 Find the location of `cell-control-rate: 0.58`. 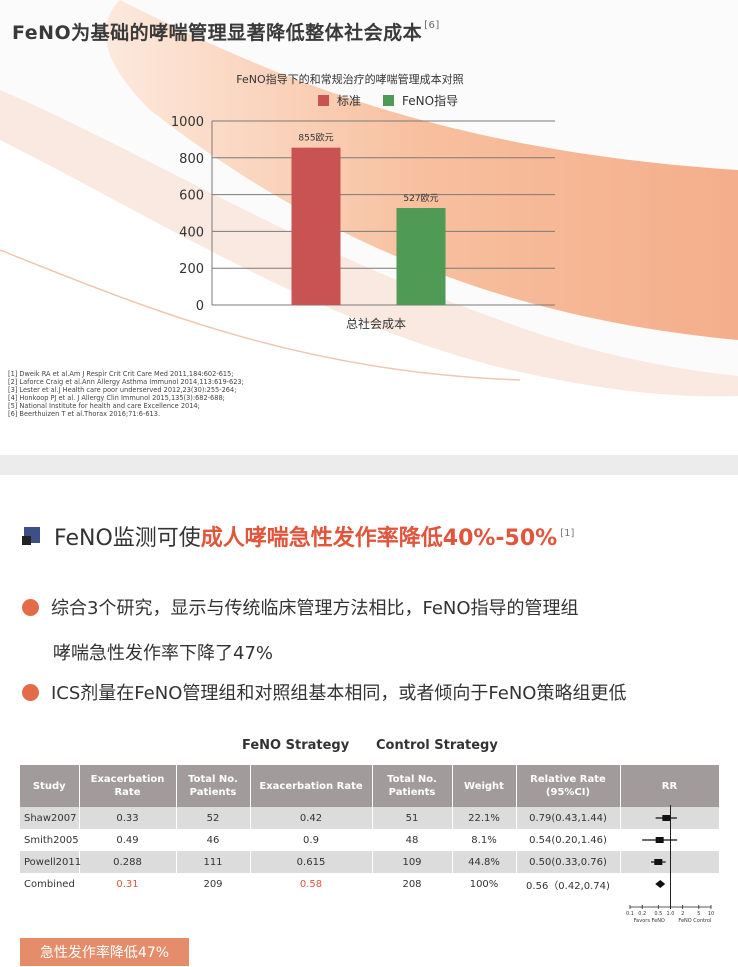

cell-control-rate: 0.58 is located at coordinates (311, 884).